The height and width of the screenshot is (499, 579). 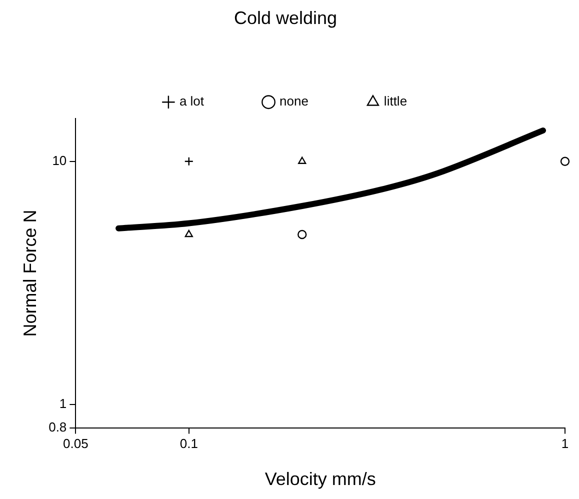 What do you see at coordinates (30, 273) in the screenshot?
I see `y-axis-title: Normal Force N` at bounding box center [30, 273].